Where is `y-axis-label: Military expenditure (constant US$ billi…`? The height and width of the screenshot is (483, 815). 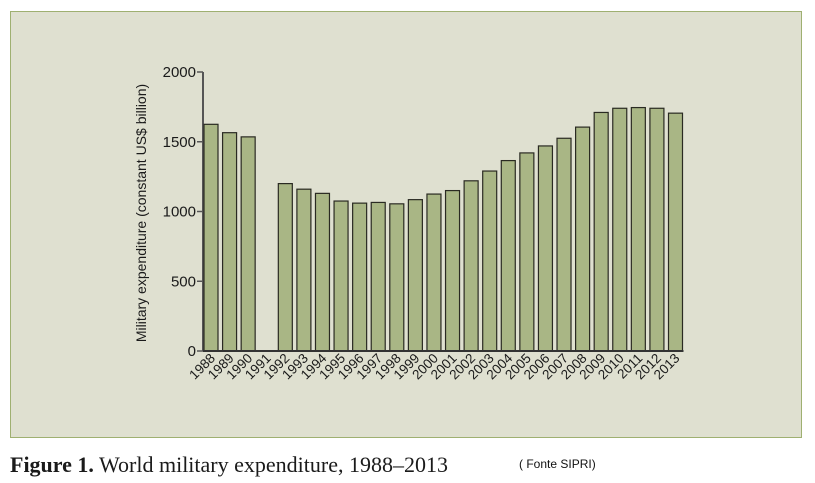 y-axis-label: Military expenditure (constant US$ billi… is located at coordinates (141, 213).